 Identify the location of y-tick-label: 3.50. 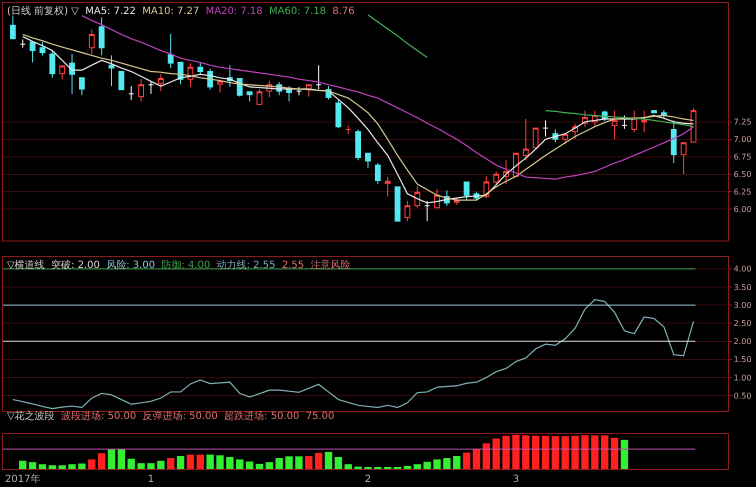
(743, 287).